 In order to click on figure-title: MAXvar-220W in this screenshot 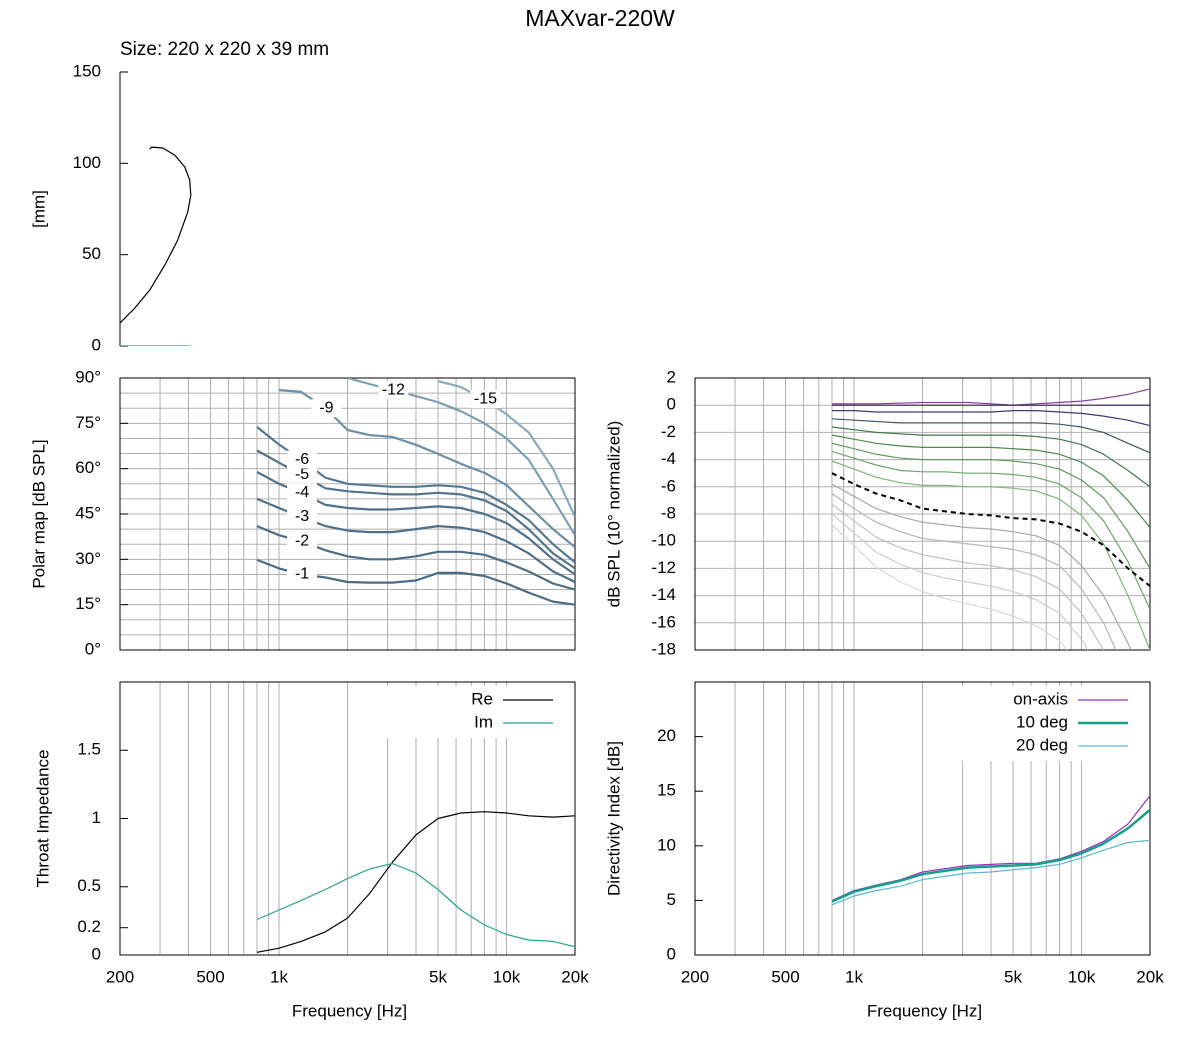, I will do `click(600, 18)`.